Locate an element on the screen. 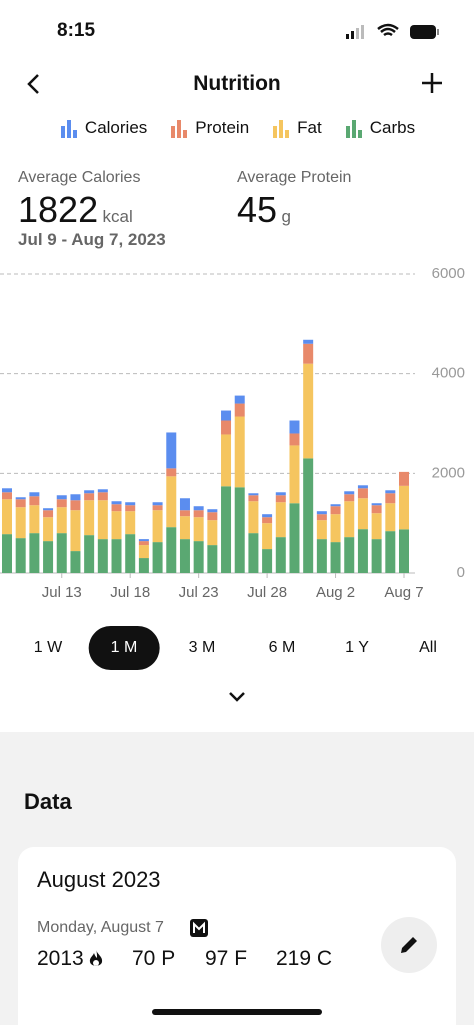 The height and width of the screenshot is (1025, 474). entry-date: Monday, August 7 is located at coordinates (100, 927).